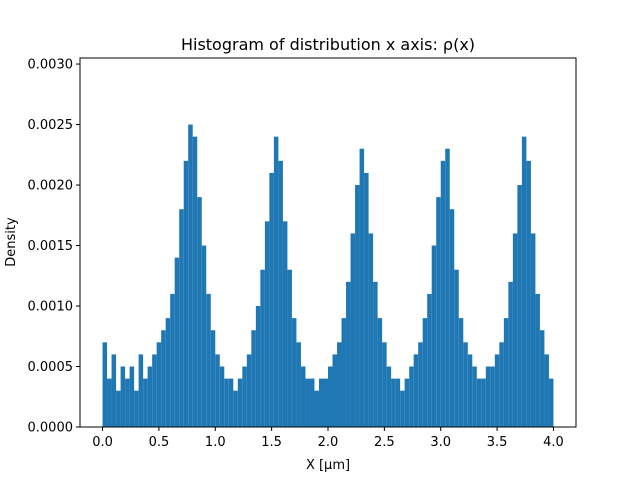 This screenshot has height=484, width=640. I want to click on y-tick-label: 0.0025, so click(51, 125).